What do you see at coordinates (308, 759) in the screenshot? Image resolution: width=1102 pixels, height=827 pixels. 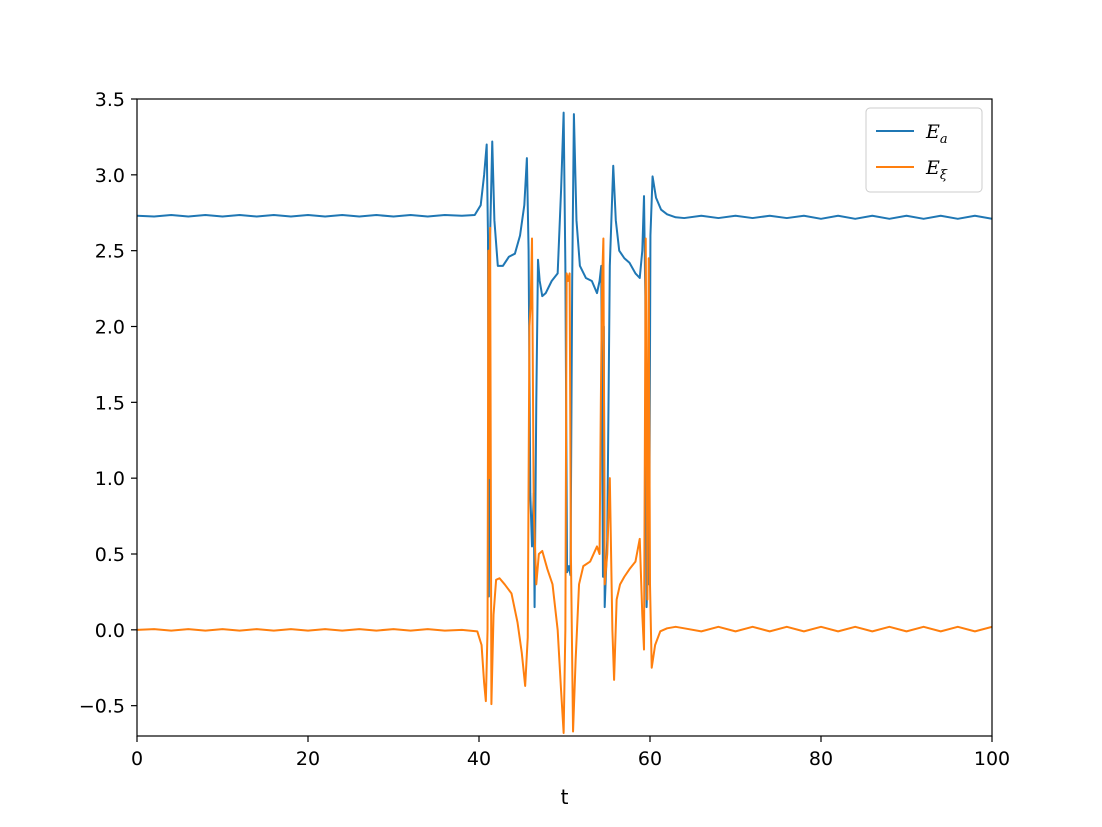 I see `x-tick-label: 20` at bounding box center [308, 759].